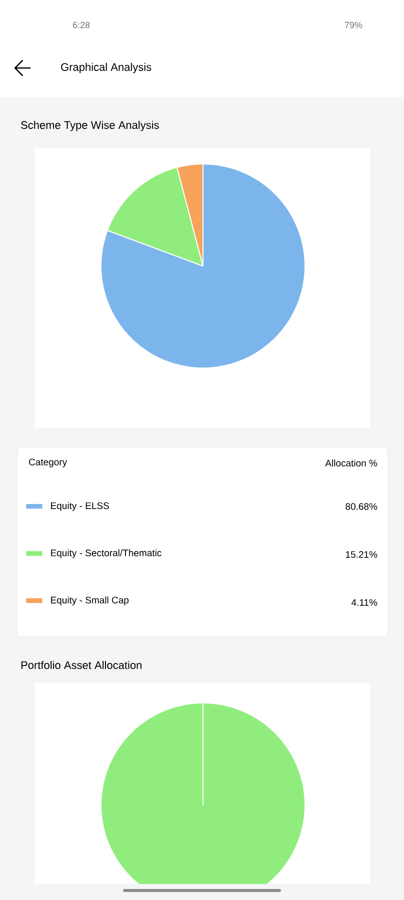  What do you see at coordinates (81, 665) in the screenshot?
I see `chart-title: Portfolio Asset Allocation` at bounding box center [81, 665].